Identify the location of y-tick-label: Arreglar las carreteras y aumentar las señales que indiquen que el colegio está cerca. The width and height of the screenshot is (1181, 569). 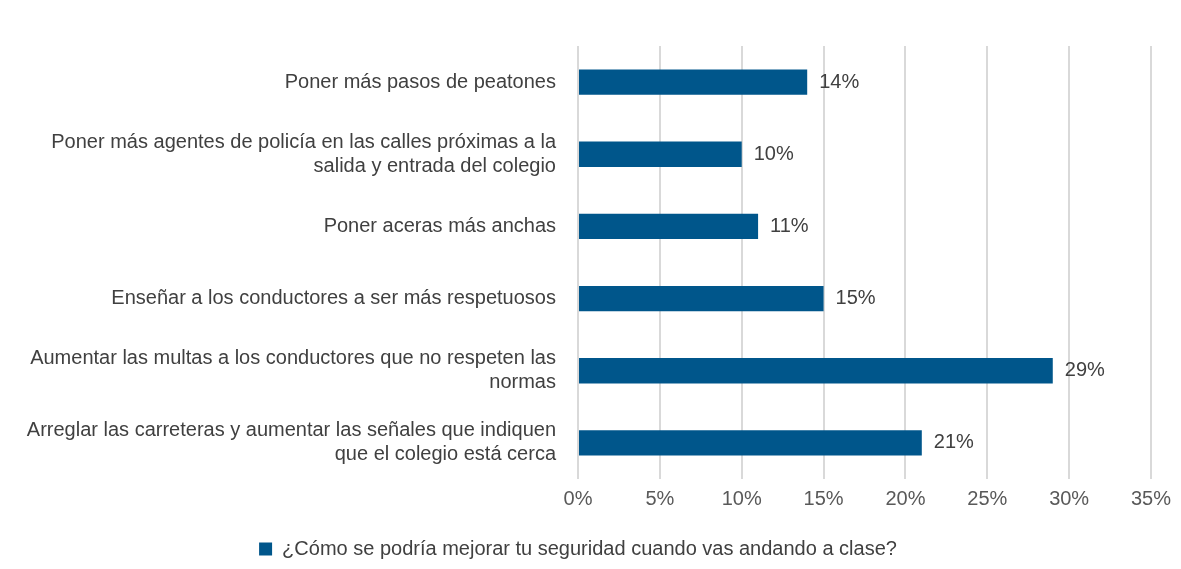
(291, 441).